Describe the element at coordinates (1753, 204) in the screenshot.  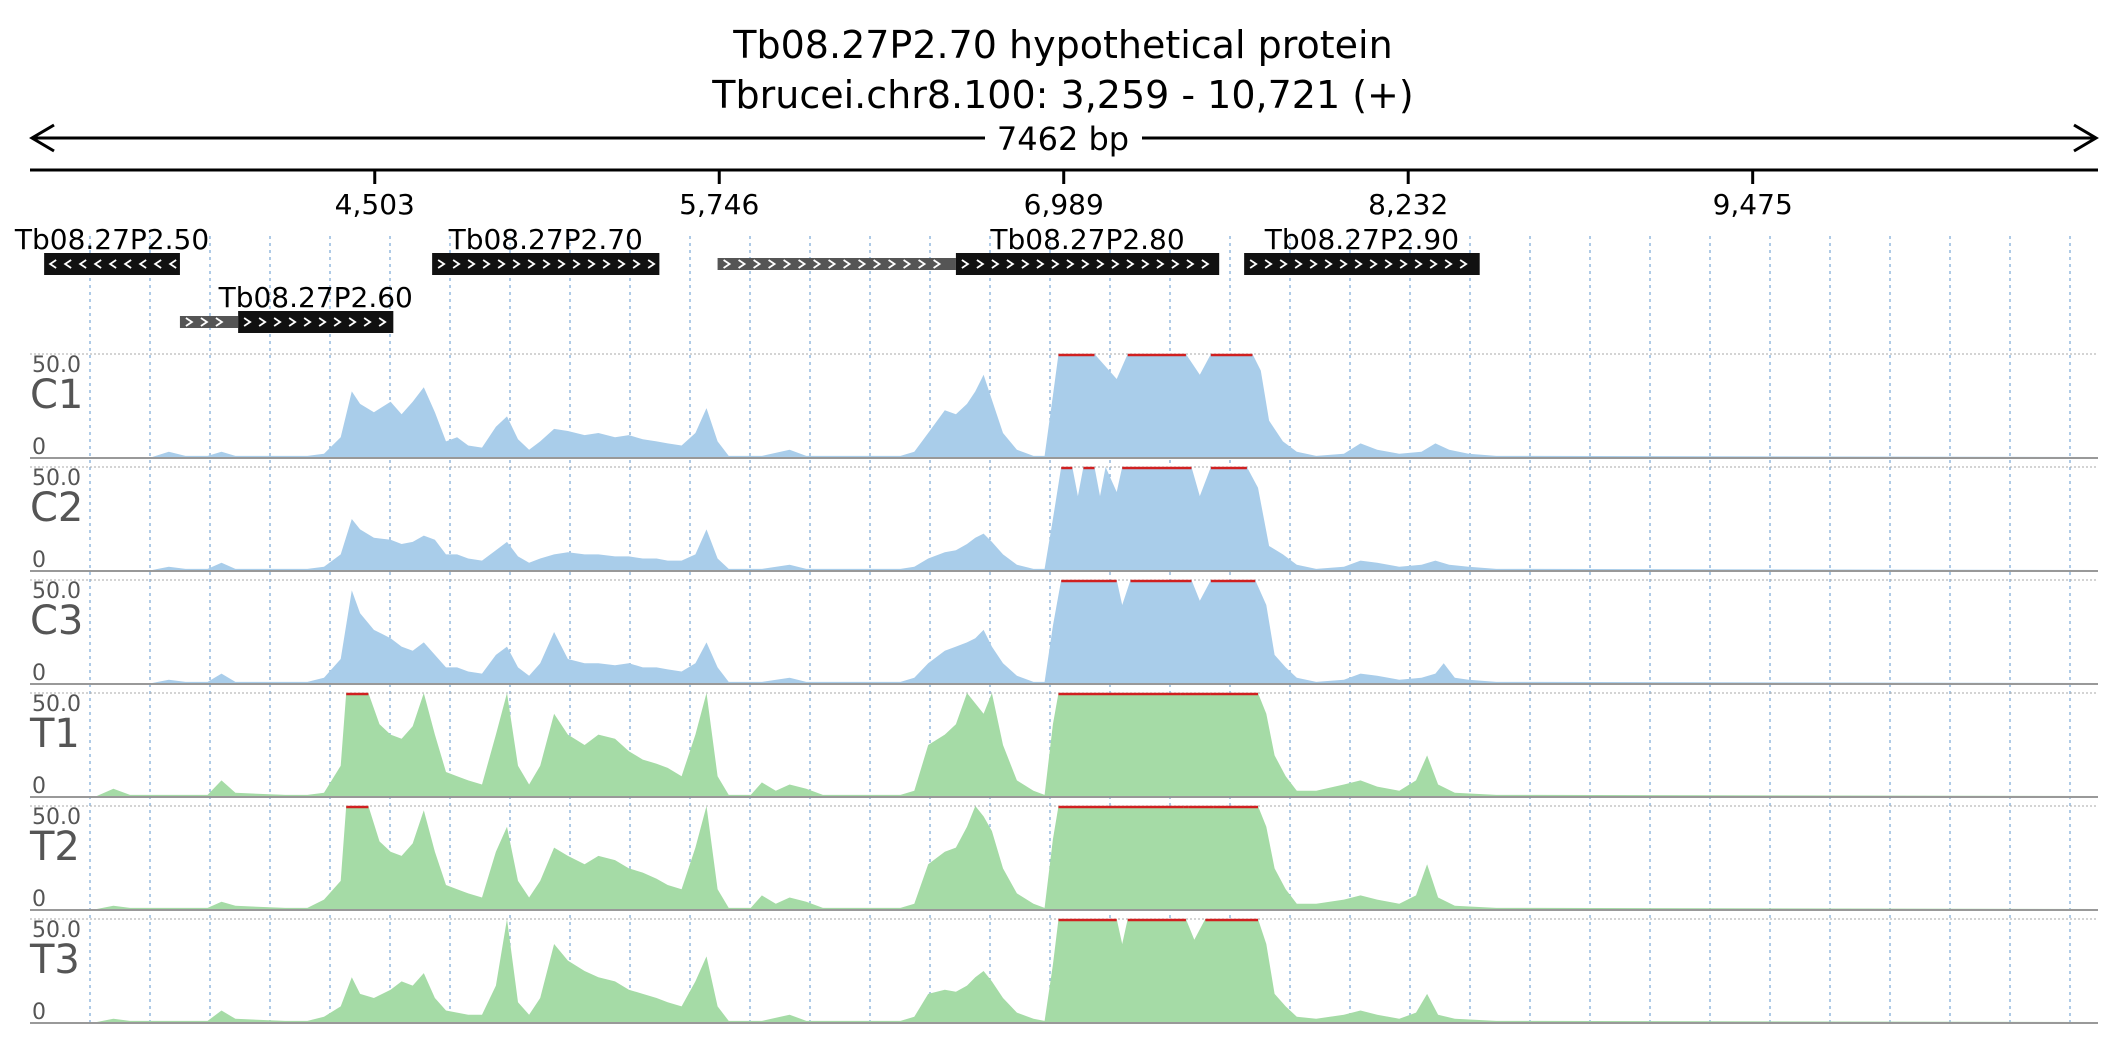
I see `tick-label: 9,475` at that location.